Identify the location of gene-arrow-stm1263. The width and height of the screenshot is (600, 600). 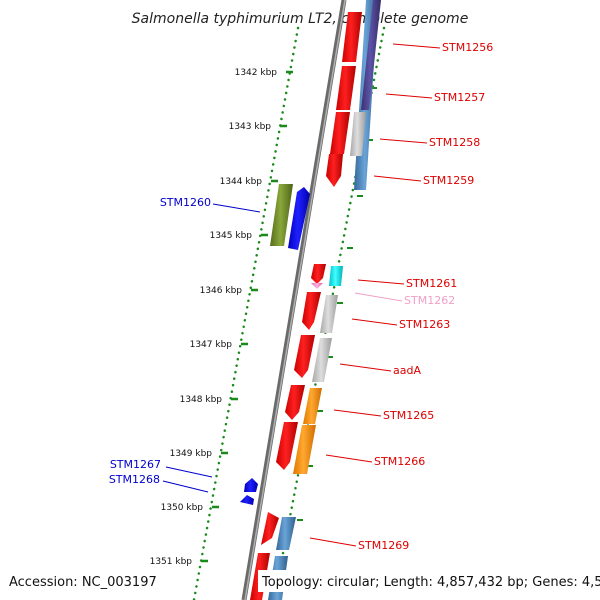
(311, 311).